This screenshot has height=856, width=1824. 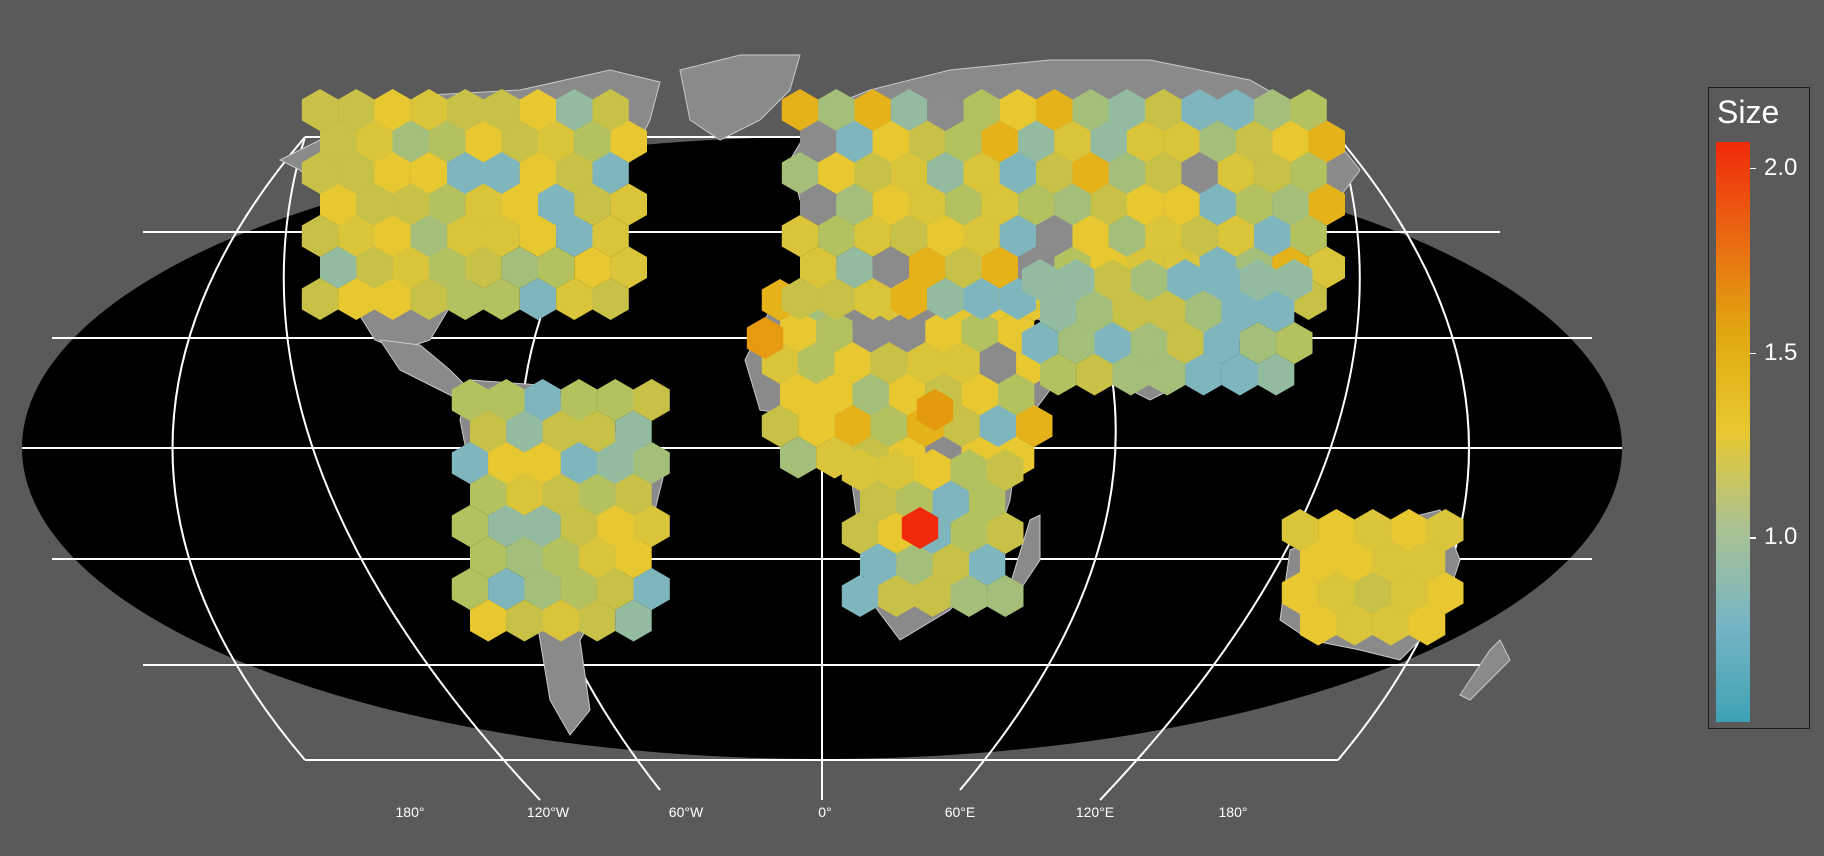 What do you see at coordinates (1025, 552) in the screenshot?
I see `madagascar-land` at bounding box center [1025, 552].